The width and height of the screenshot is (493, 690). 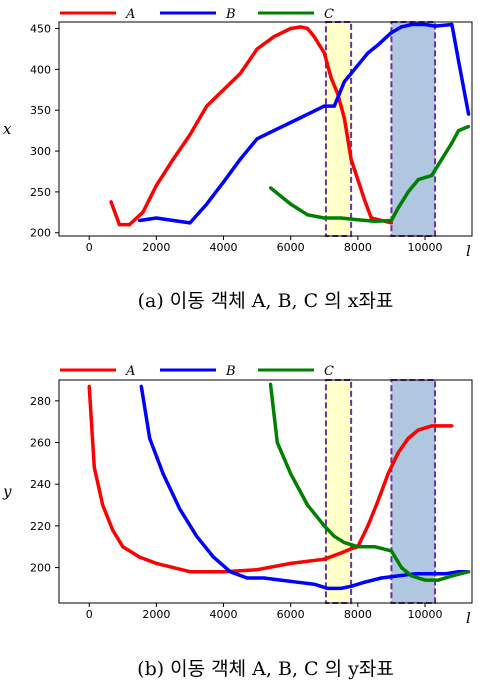 I want to click on y-tick-label: 350, so click(x=40, y=110).